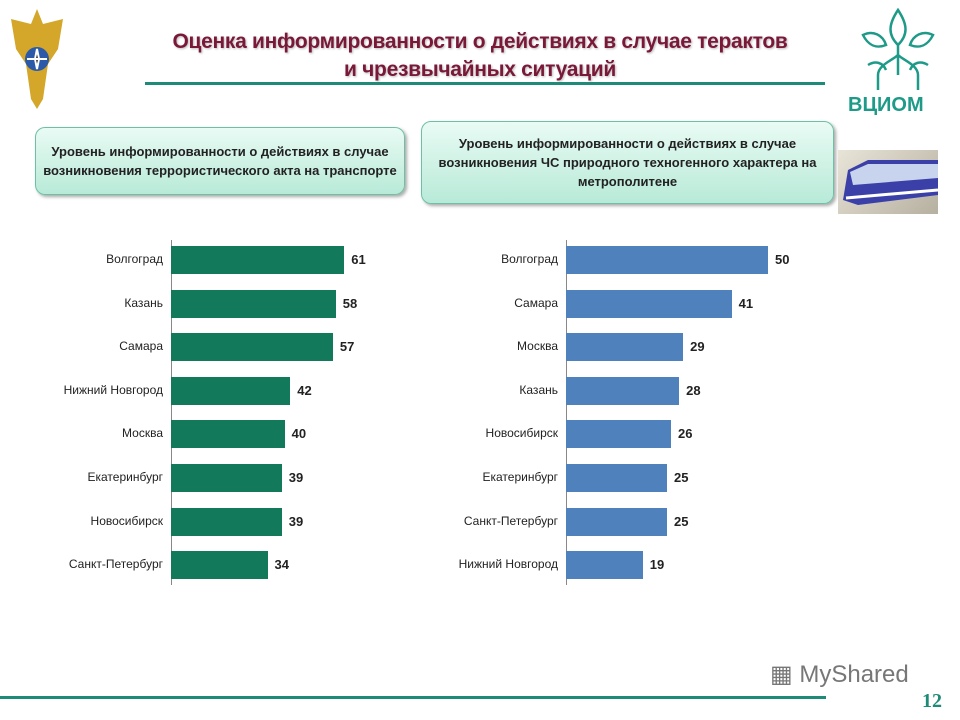  I want to click on vciom-tree-icon, so click(898, 50).